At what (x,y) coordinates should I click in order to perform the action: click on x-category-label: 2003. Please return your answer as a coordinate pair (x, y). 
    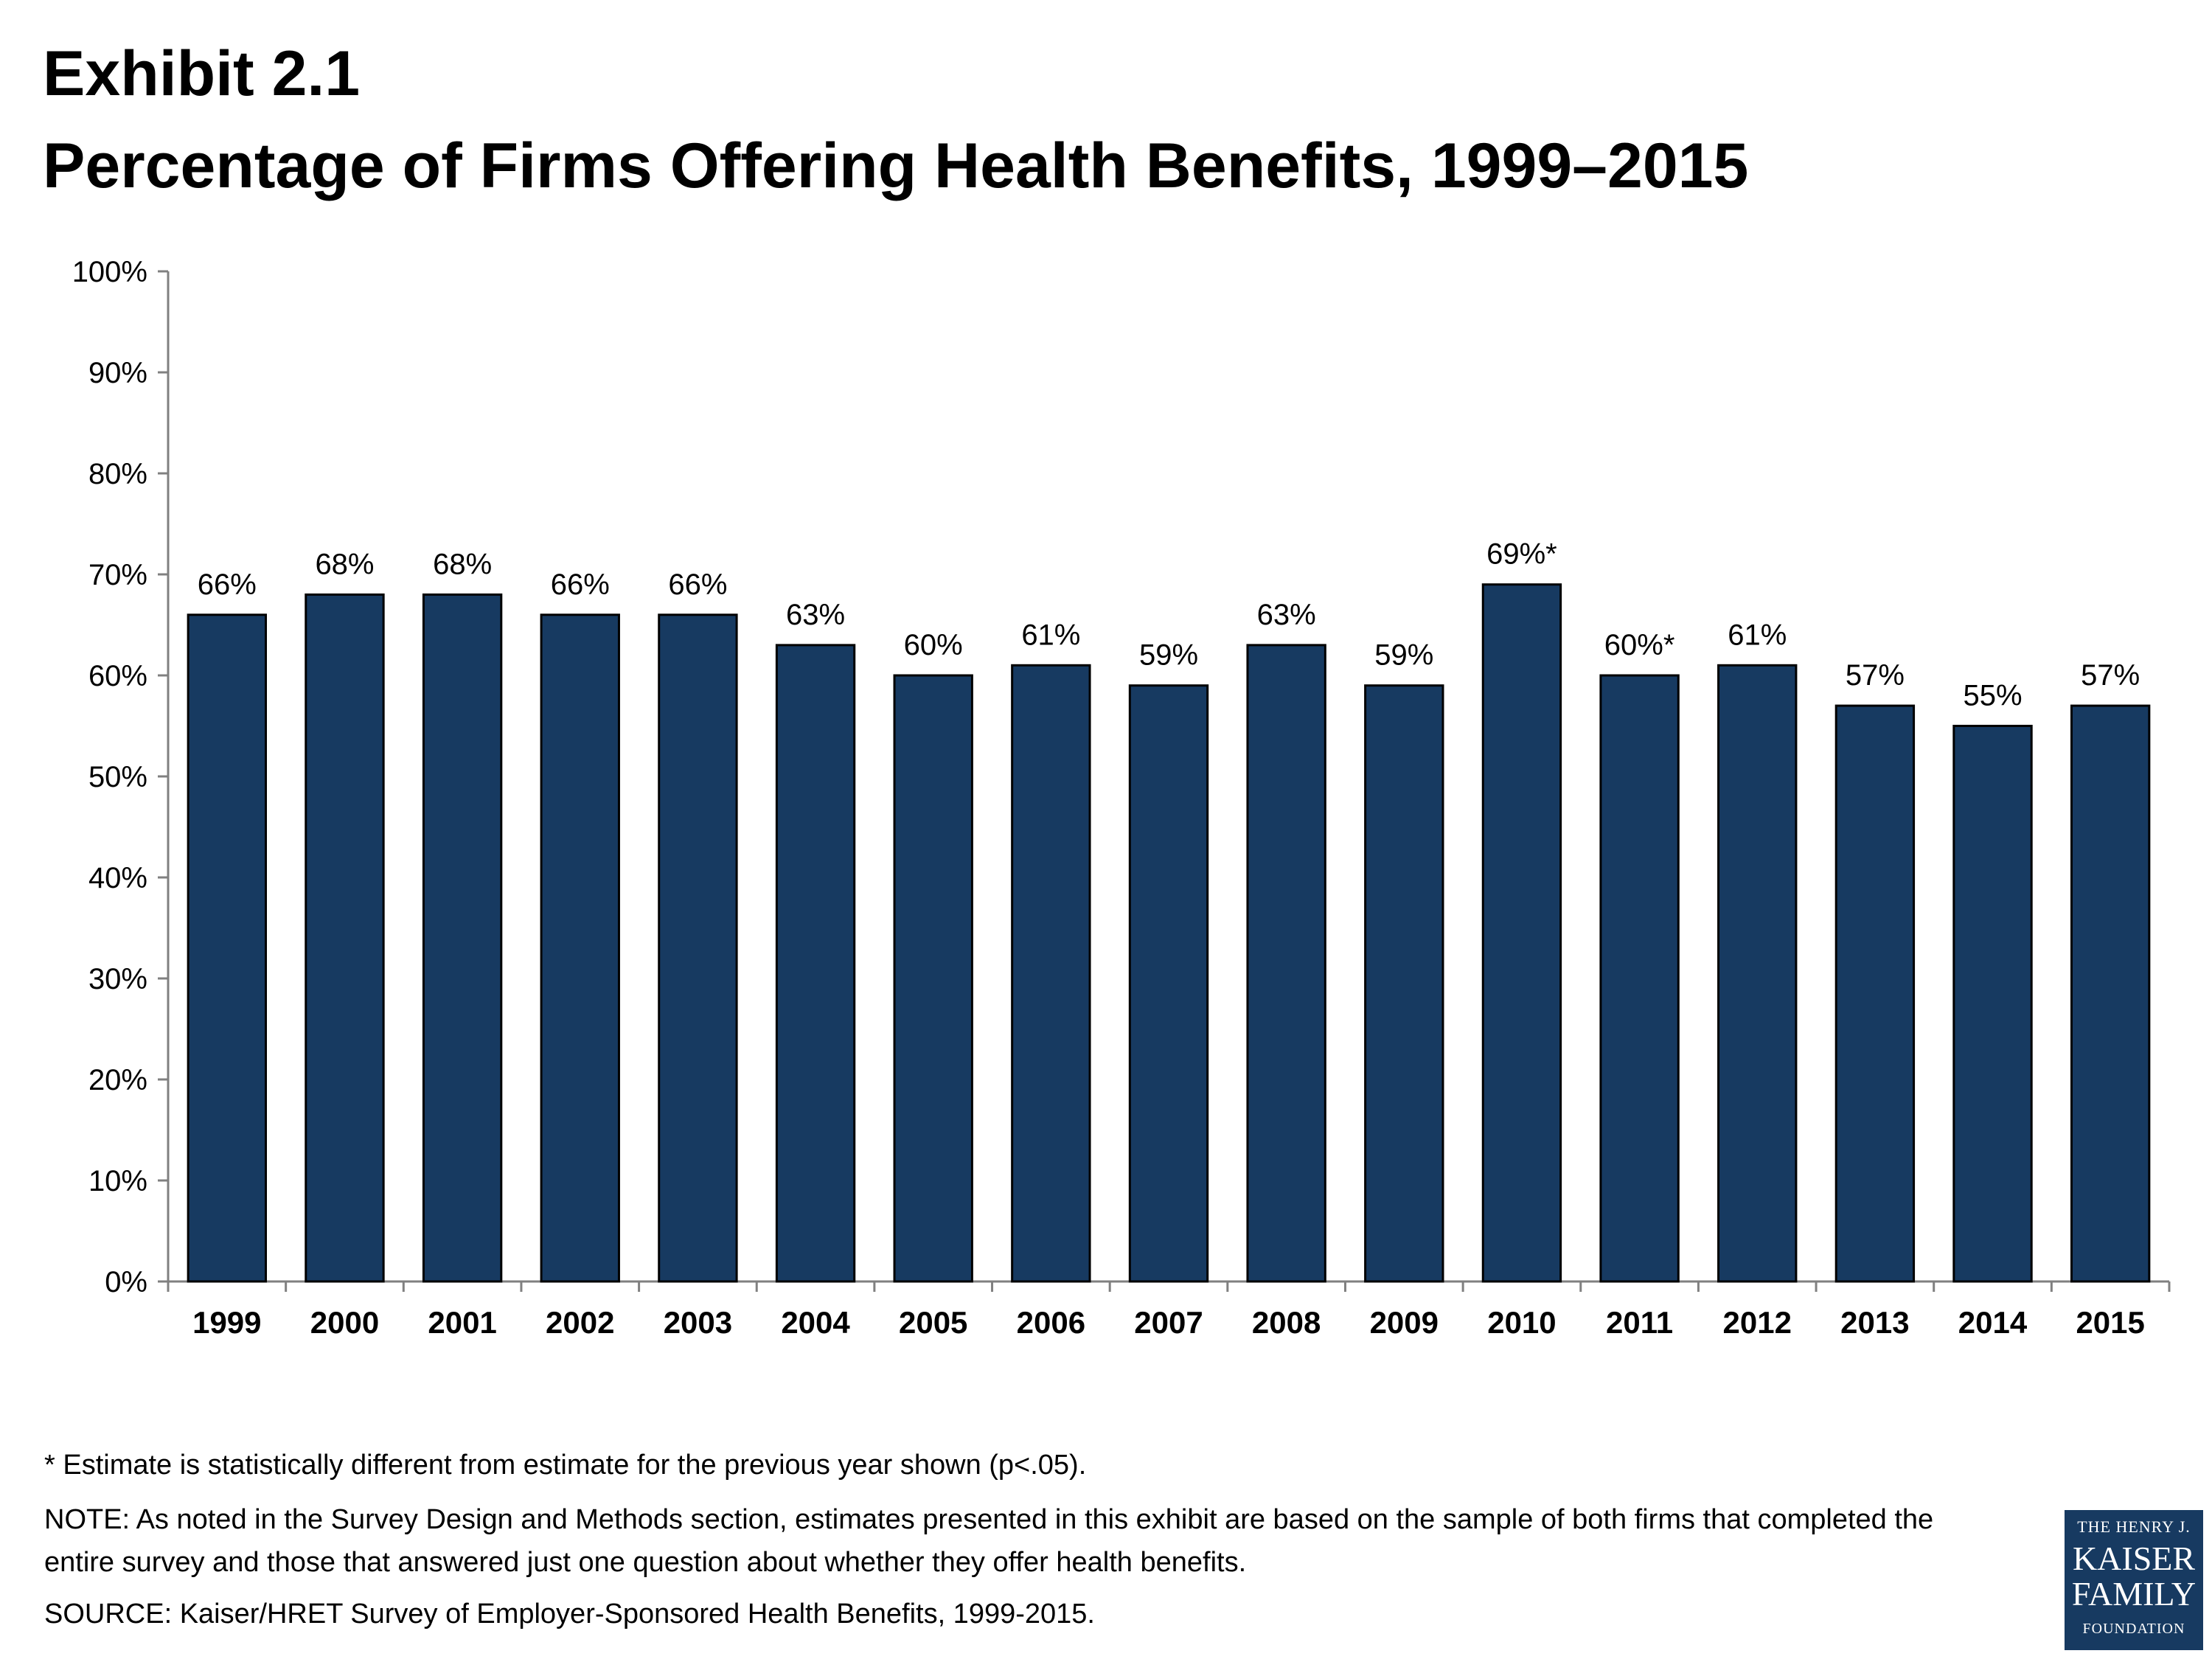
    Looking at the image, I should click on (698, 1322).